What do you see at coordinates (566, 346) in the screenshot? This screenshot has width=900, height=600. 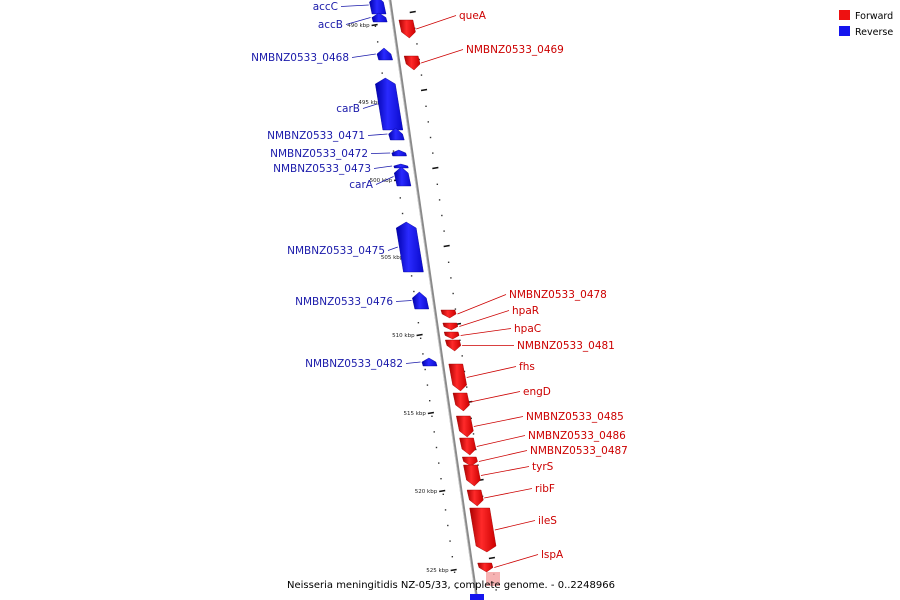 I see `gene-label: NMBNZ0533_0481` at bounding box center [566, 346].